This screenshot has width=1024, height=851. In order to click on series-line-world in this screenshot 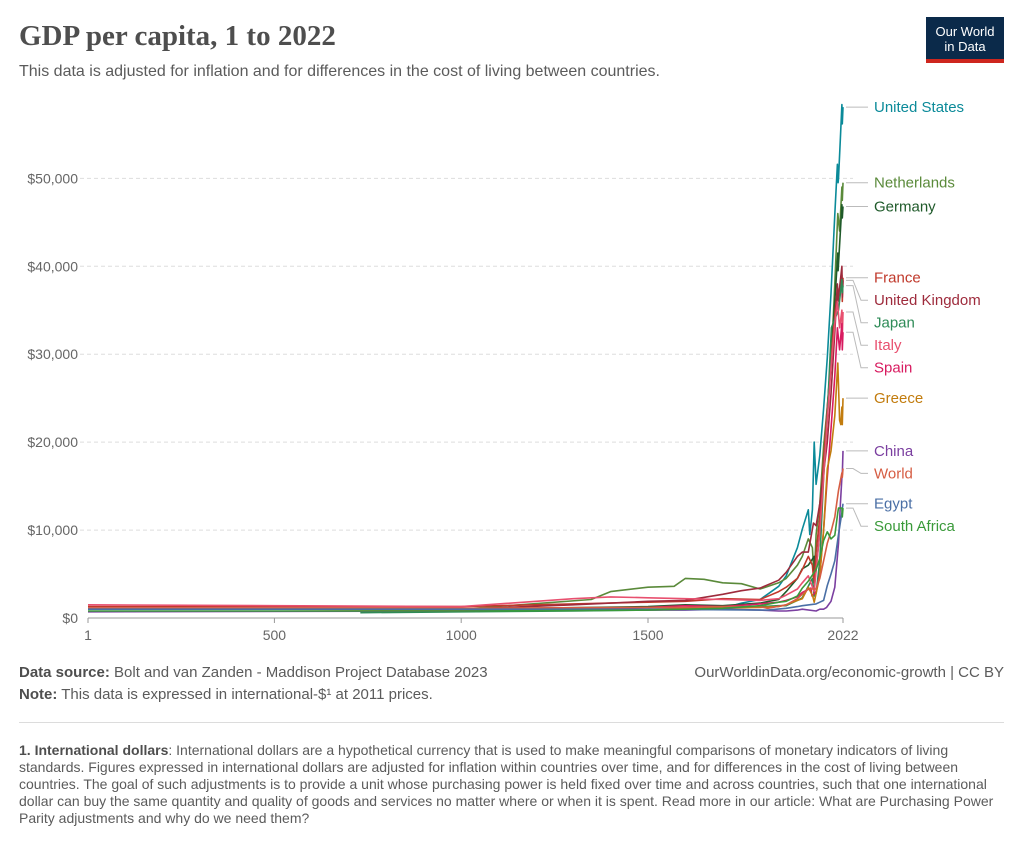, I will do `click(466, 539)`.